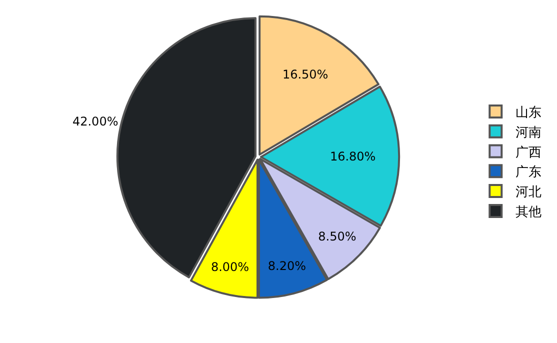 This screenshot has width=557, height=343. Describe the element at coordinates (230, 267) in the screenshot. I see `data-label: 8.00%` at that location.